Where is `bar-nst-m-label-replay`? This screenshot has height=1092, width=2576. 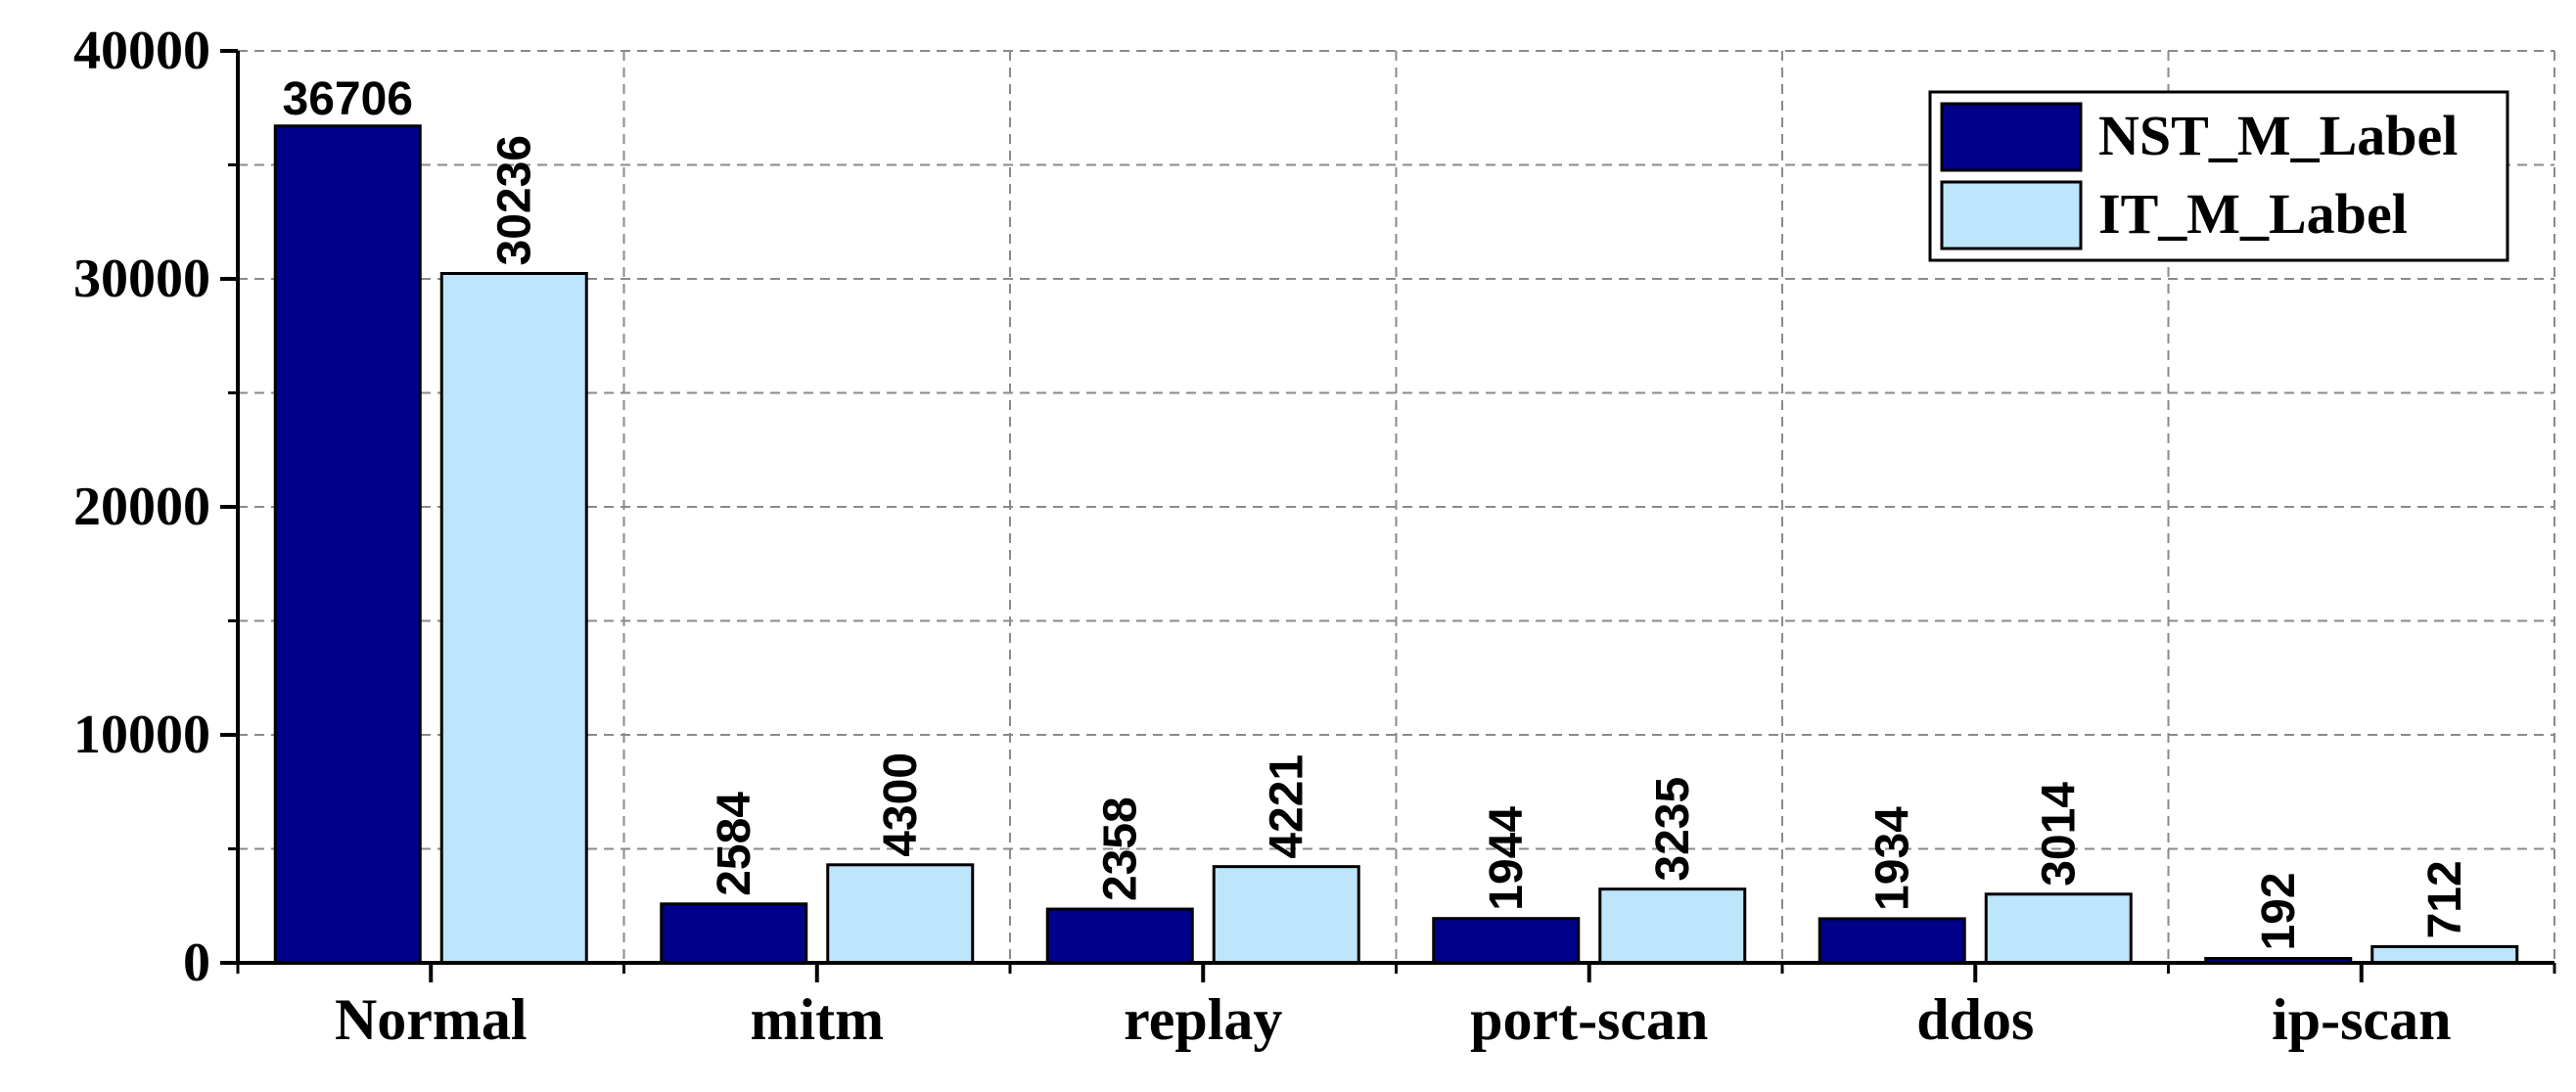
bar-nst-m-label-replay is located at coordinates (1119, 936).